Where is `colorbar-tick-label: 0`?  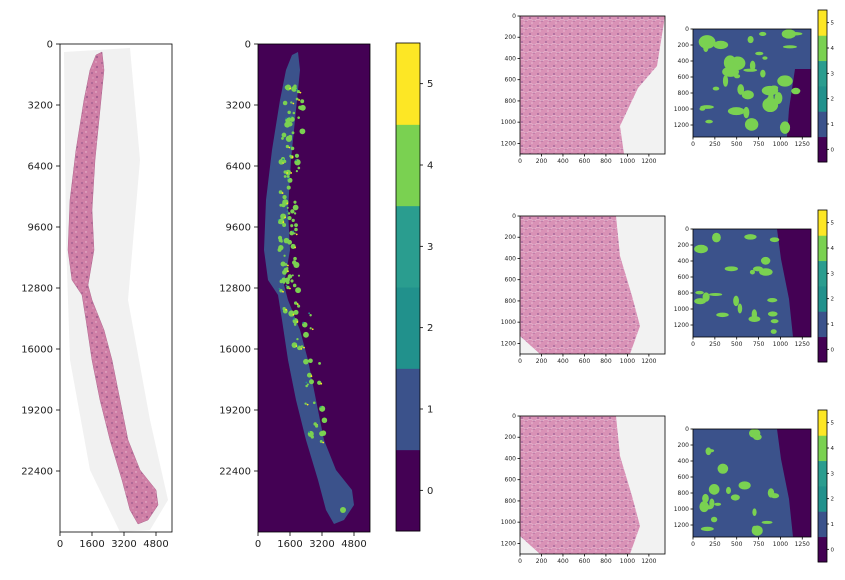
colorbar-tick-label: 0 is located at coordinates (833, 550).